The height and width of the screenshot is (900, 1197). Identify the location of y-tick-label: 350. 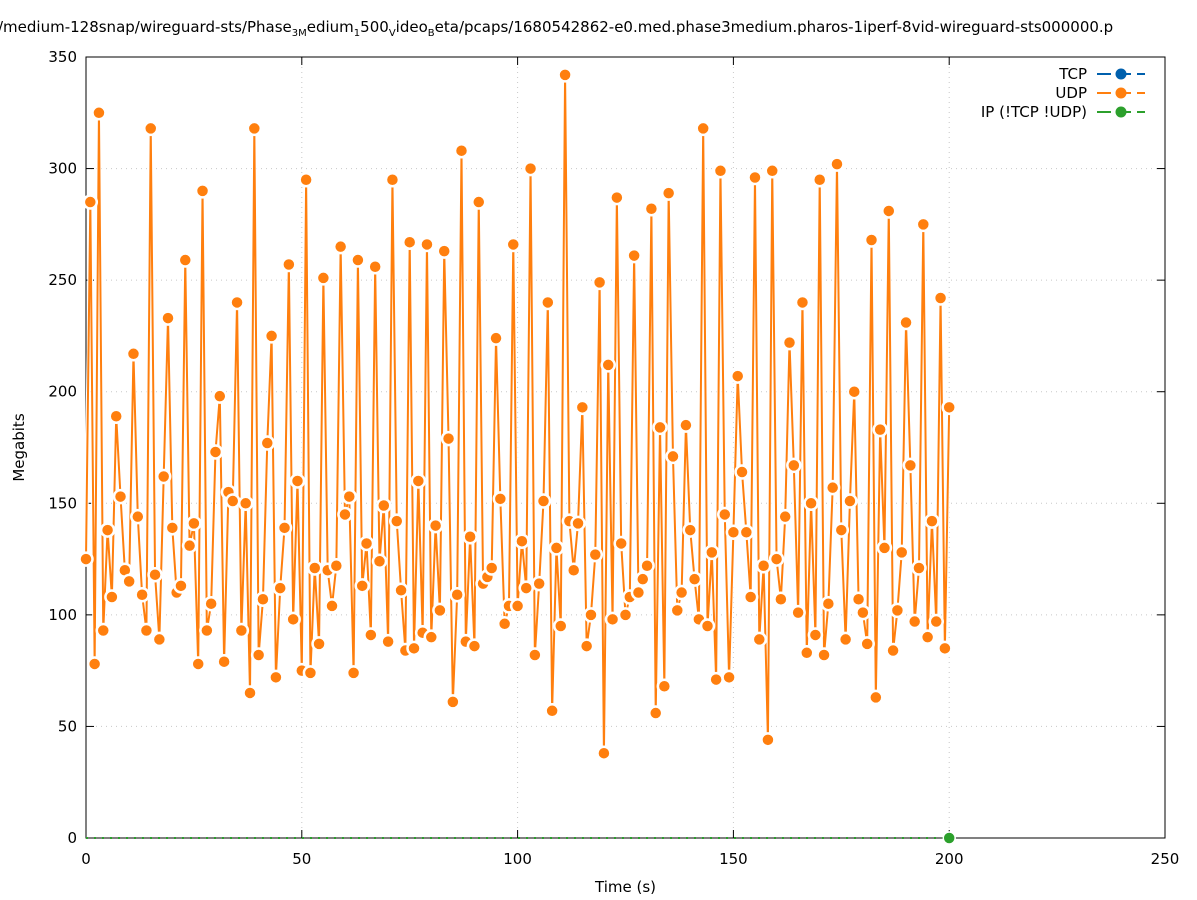
(62, 57).